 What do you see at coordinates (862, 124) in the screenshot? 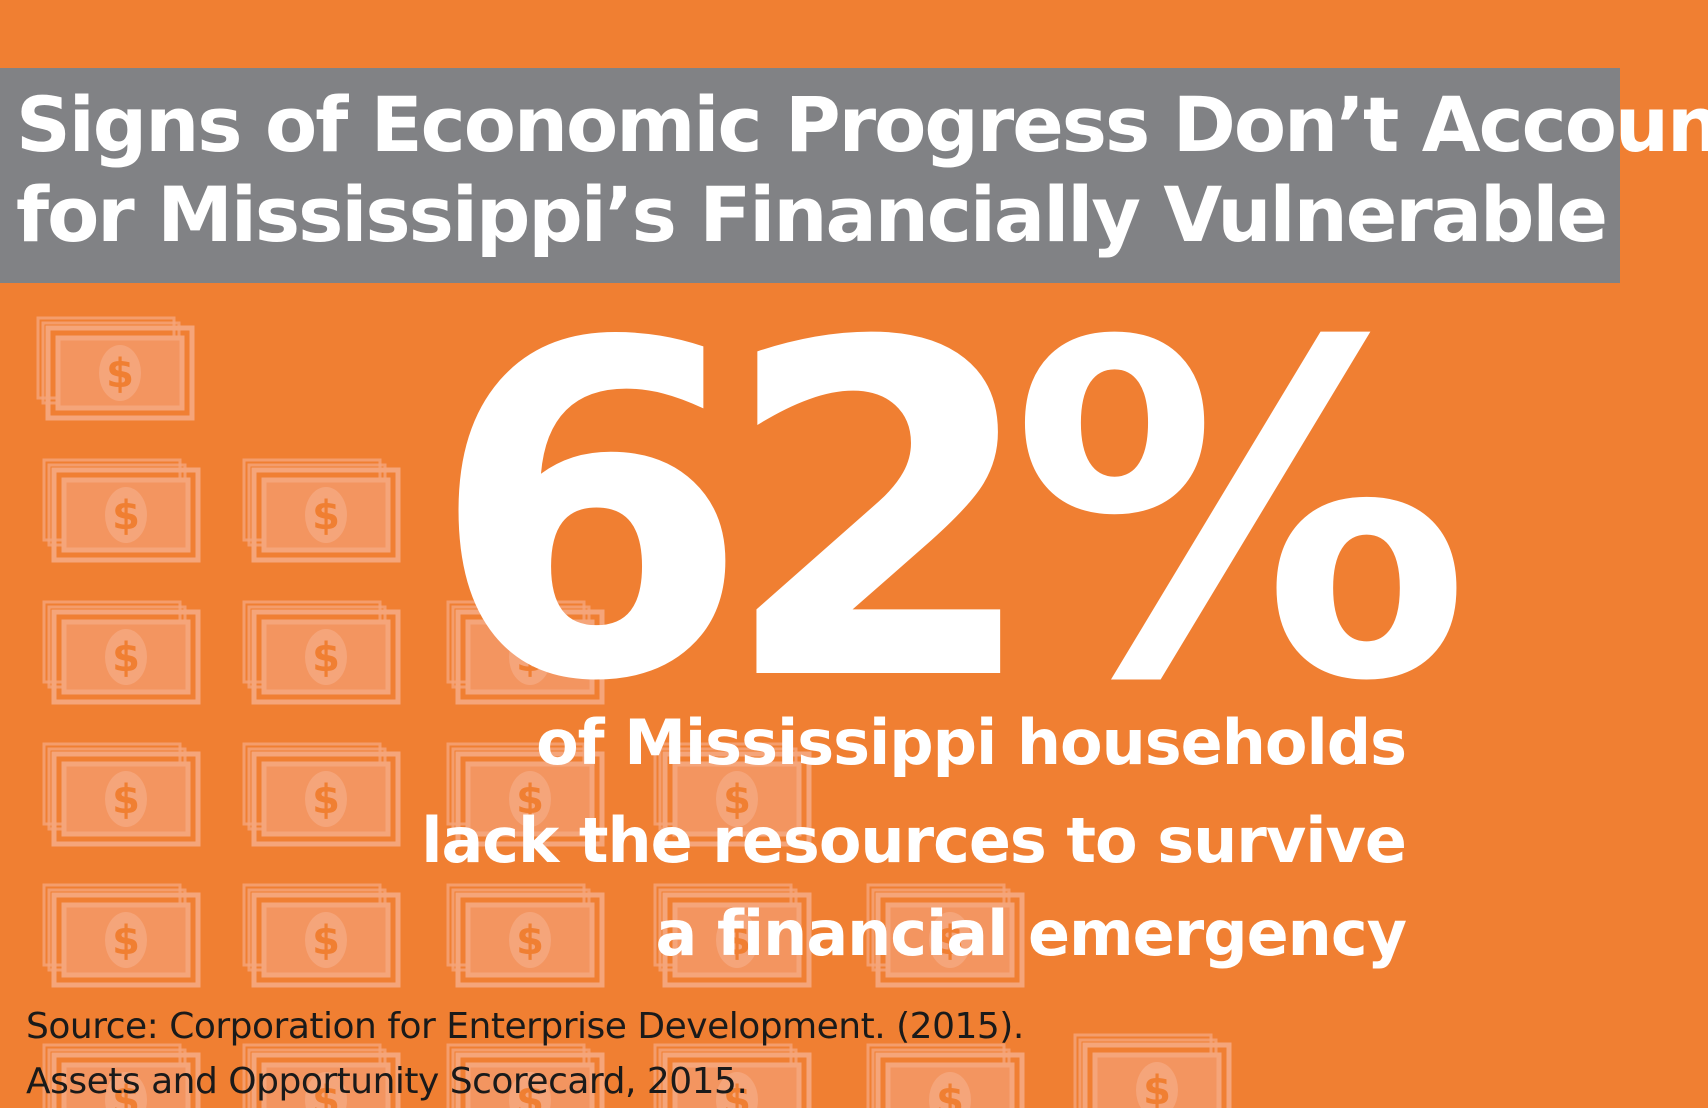
I see `page-title-line-1: Signs of Economic Progress Don’t Account` at bounding box center [862, 124].